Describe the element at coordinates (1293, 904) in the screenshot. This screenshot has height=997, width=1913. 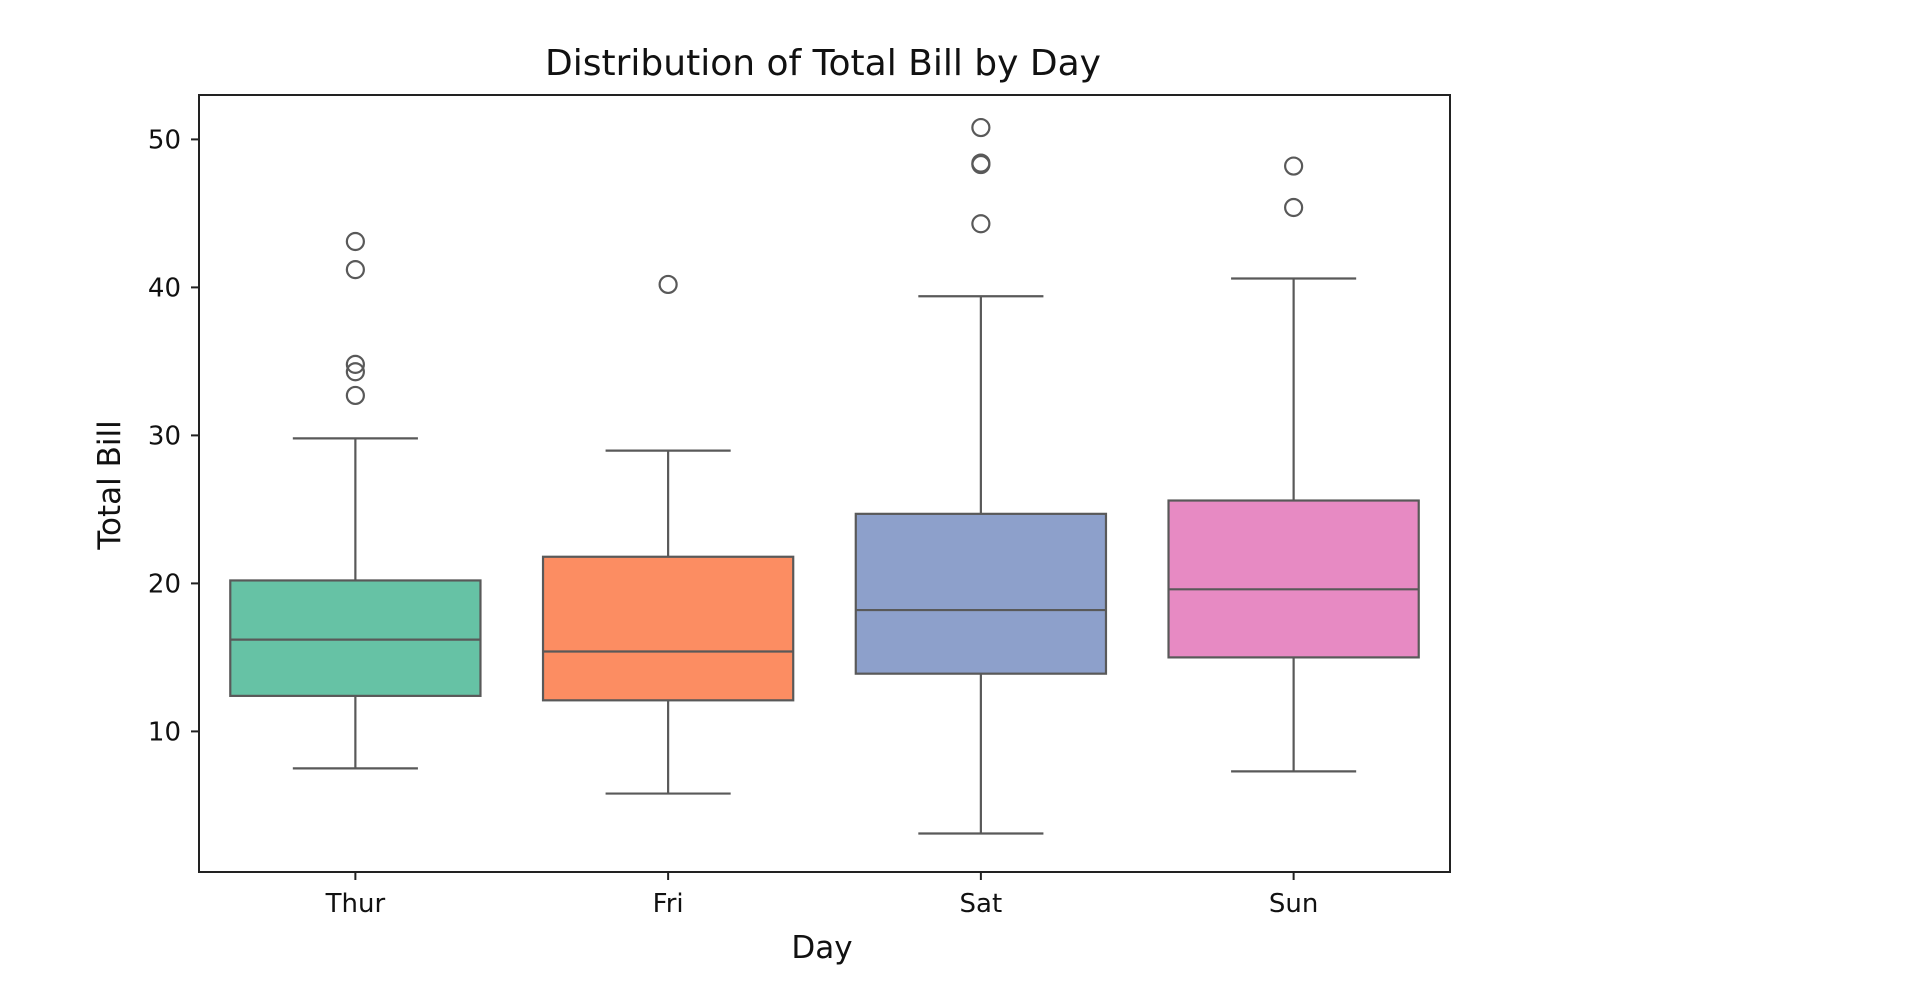
I see `x-tick-label: Sun` at that location.